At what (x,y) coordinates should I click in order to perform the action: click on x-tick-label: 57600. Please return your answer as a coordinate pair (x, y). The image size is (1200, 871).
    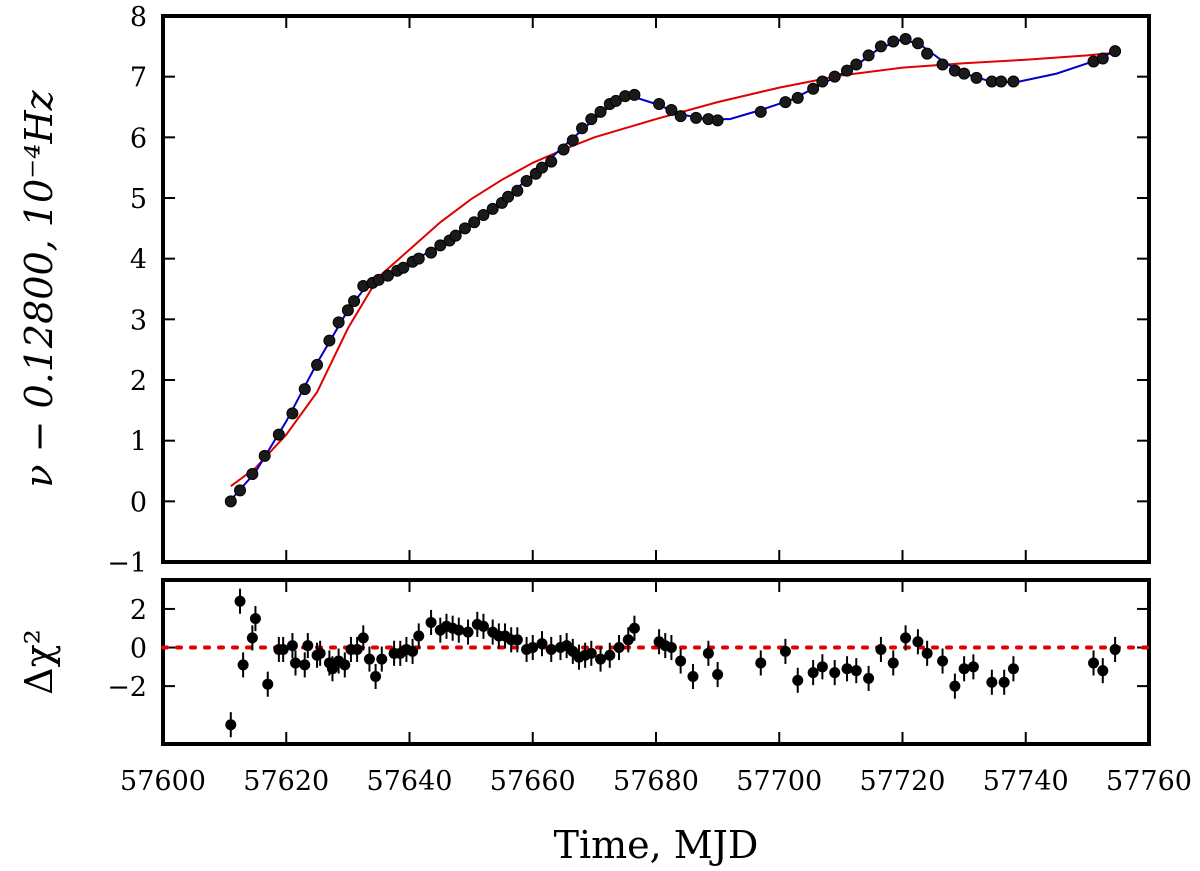
    Looking at the image, I should click on (163, 781).